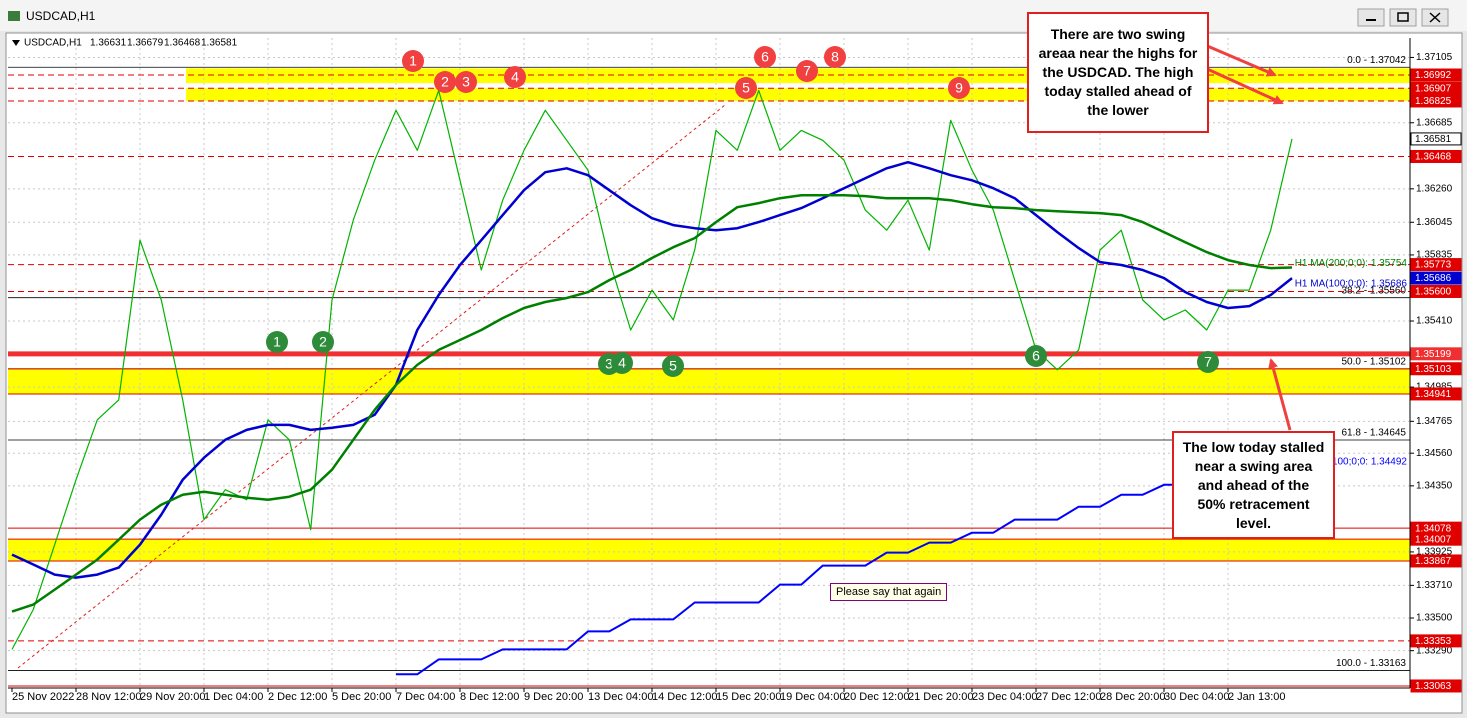  I want to click on price-box-label: 1.36992, so click(1433, 75).